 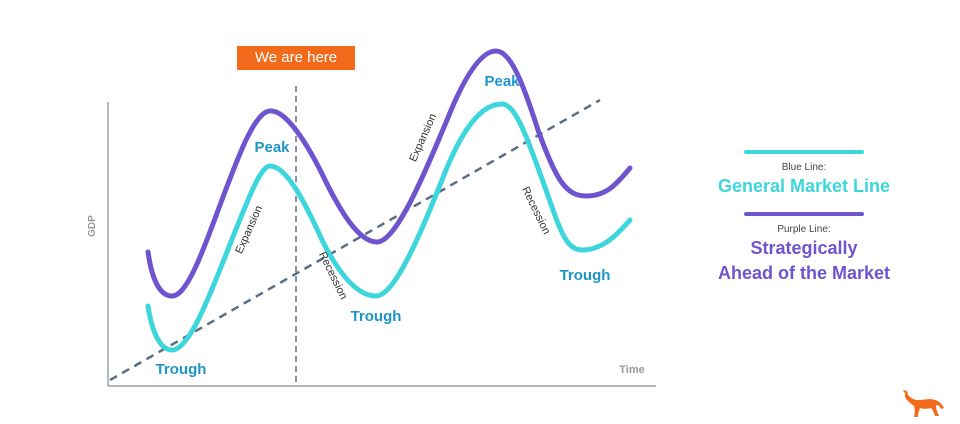 I want to click on y-axis-label: GDP, so click(x=92, y=226).